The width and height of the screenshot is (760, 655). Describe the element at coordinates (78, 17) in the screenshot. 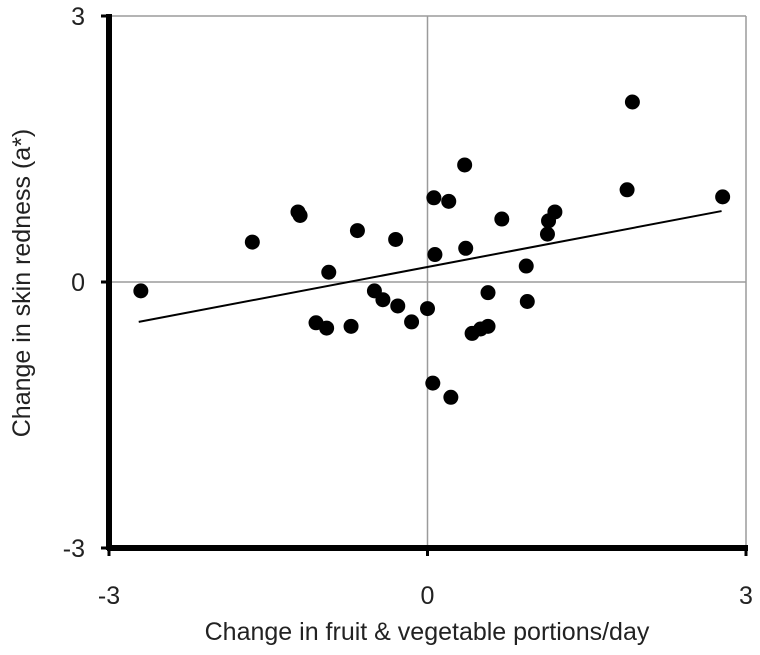

I see `y-tick-label: 3` at that location.